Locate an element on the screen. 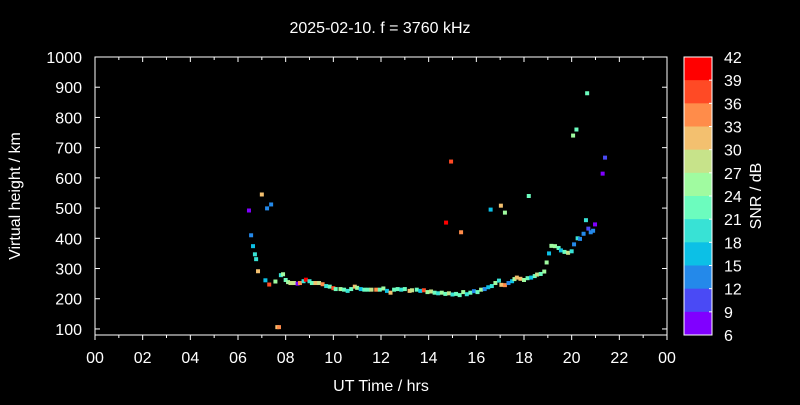 The width and height of the screenshot is (800, 405). colorbar-tick-label: 12 is located at coordinates (733, 290).